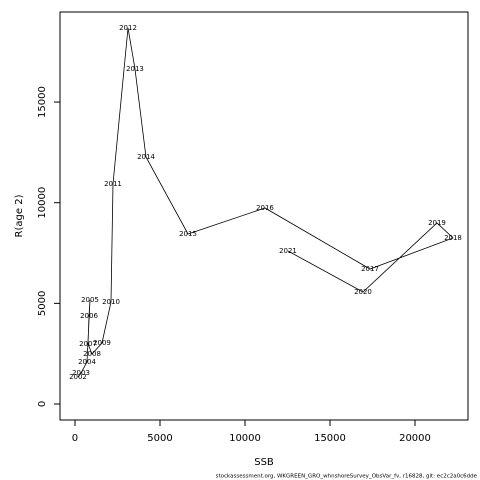 Image resolution: width=480 pixels, height=480 pixels. What do you see at coordinates (265, 208) in the screenshot?
I see `point-label: 2016` at bounding box center [265, 208].